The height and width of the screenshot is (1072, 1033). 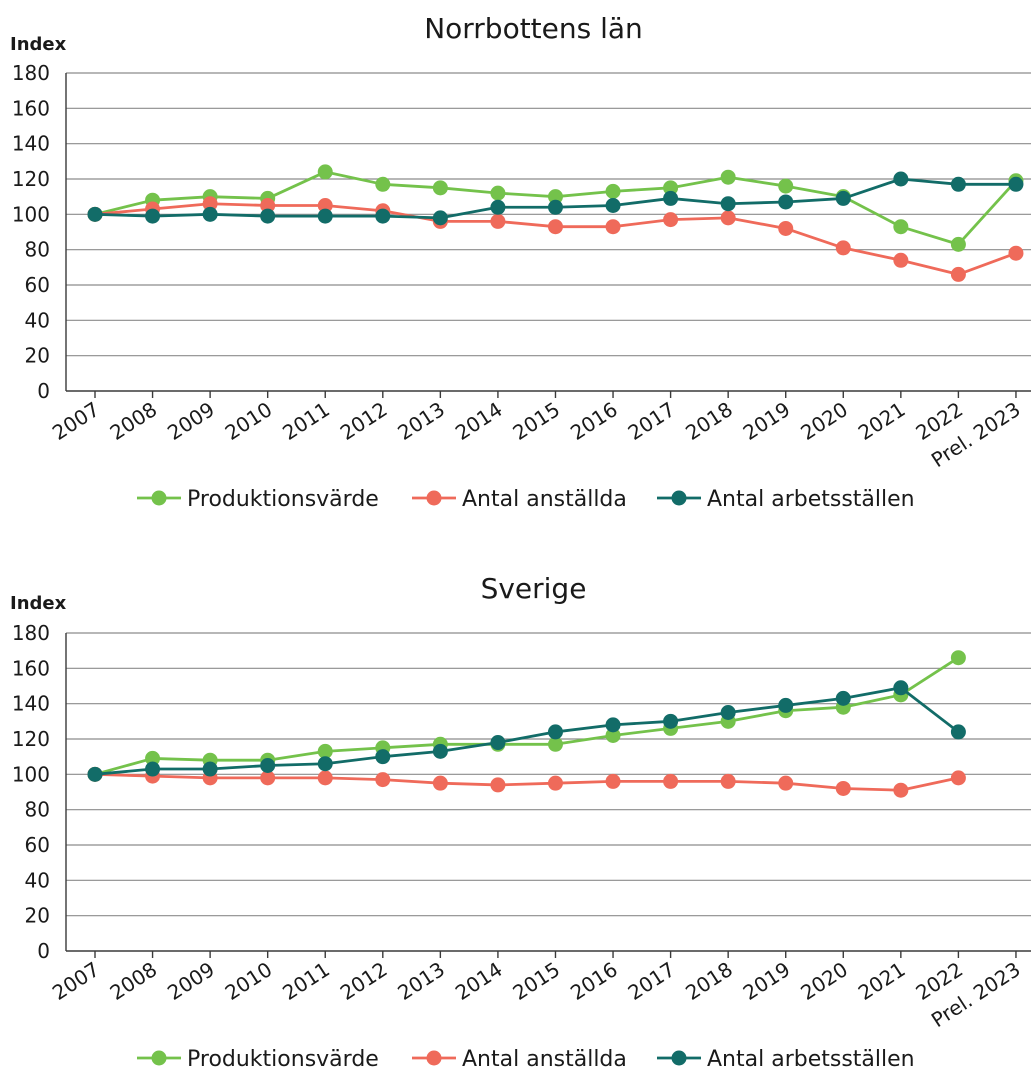 What do you see at coordinates (534, 588) in the screenshot?
I see `chart-title: Sverige` at bounding box center [534, 588].